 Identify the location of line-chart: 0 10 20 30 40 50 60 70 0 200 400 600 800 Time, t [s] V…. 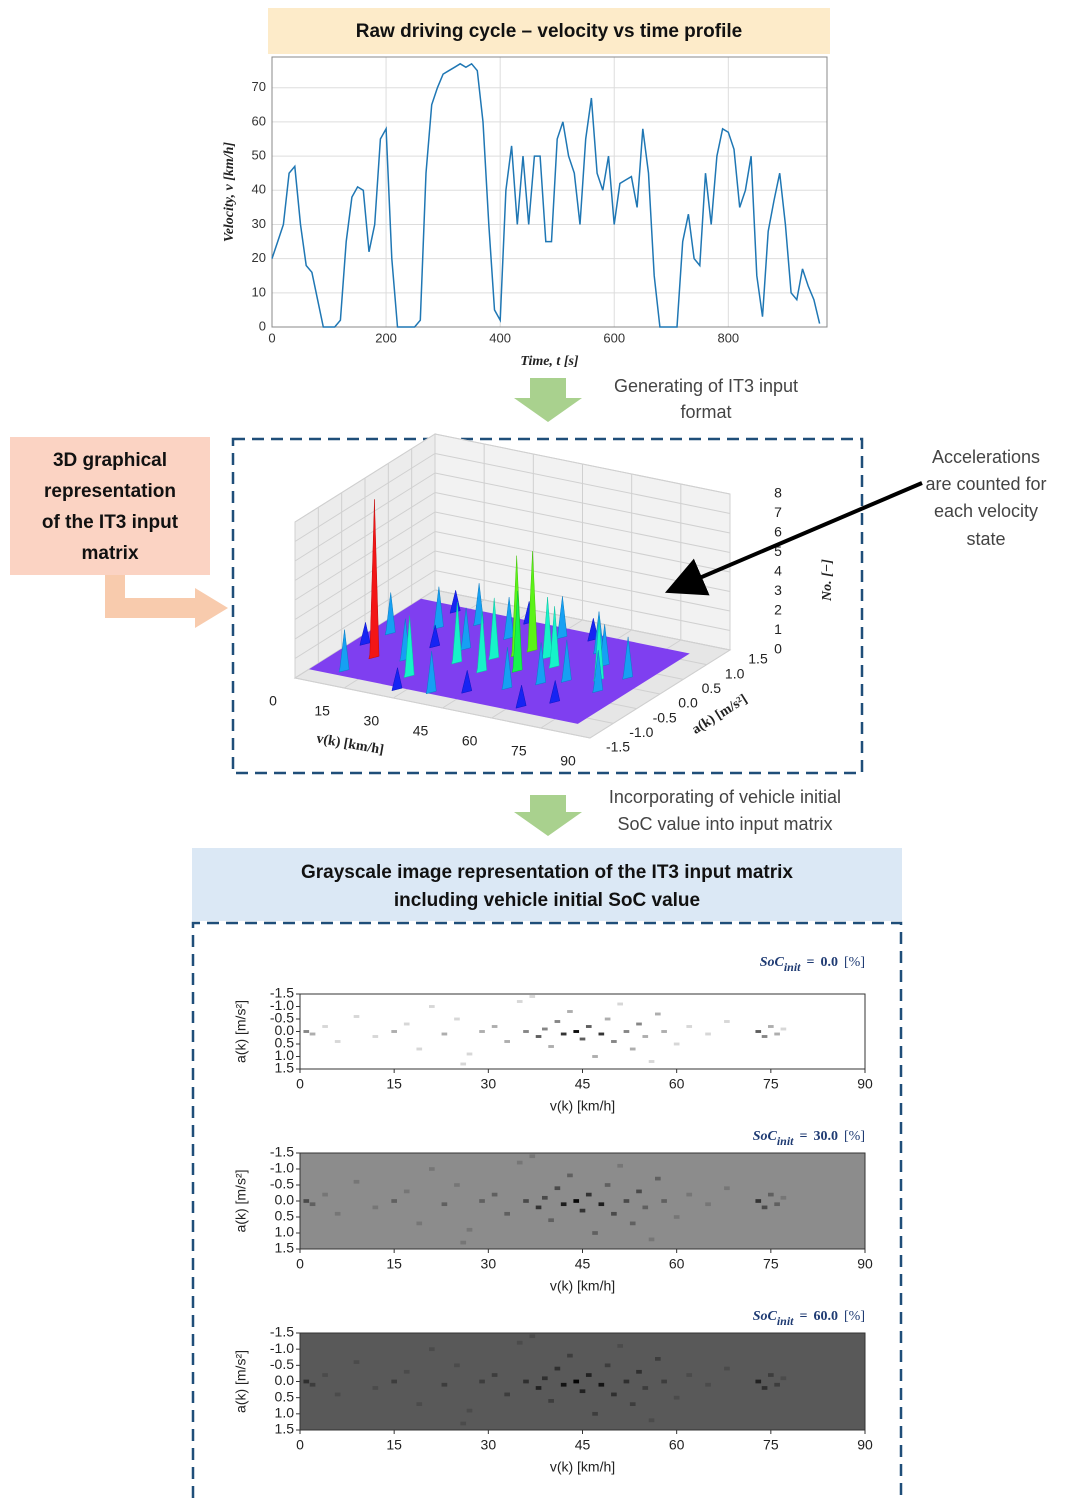
(525, 212).